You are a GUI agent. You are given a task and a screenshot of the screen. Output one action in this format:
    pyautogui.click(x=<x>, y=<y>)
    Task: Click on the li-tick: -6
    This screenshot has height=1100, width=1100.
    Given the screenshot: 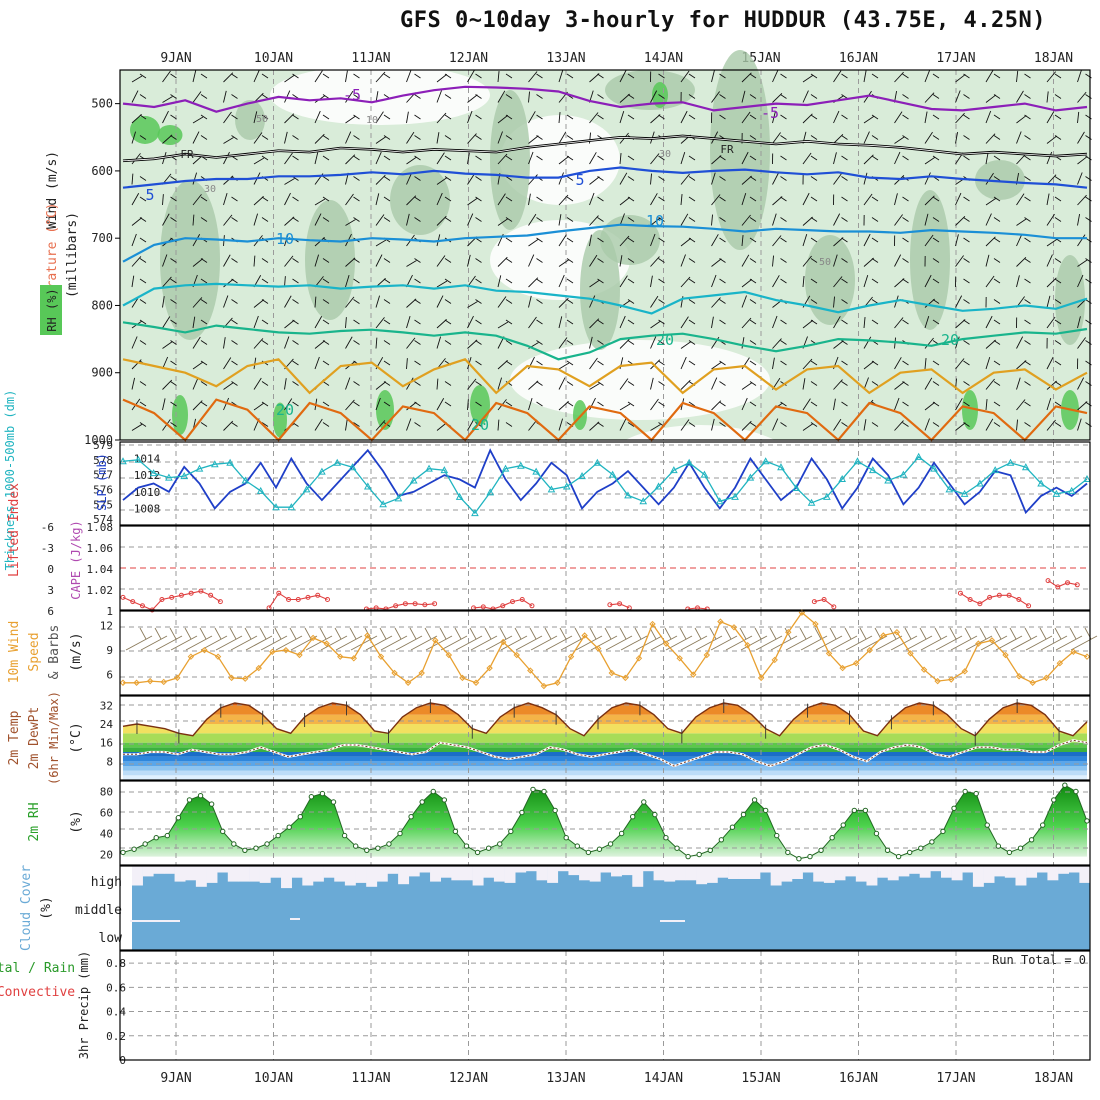 What is the action you would take?
    pyautogui.click(x=47, y=527)
    